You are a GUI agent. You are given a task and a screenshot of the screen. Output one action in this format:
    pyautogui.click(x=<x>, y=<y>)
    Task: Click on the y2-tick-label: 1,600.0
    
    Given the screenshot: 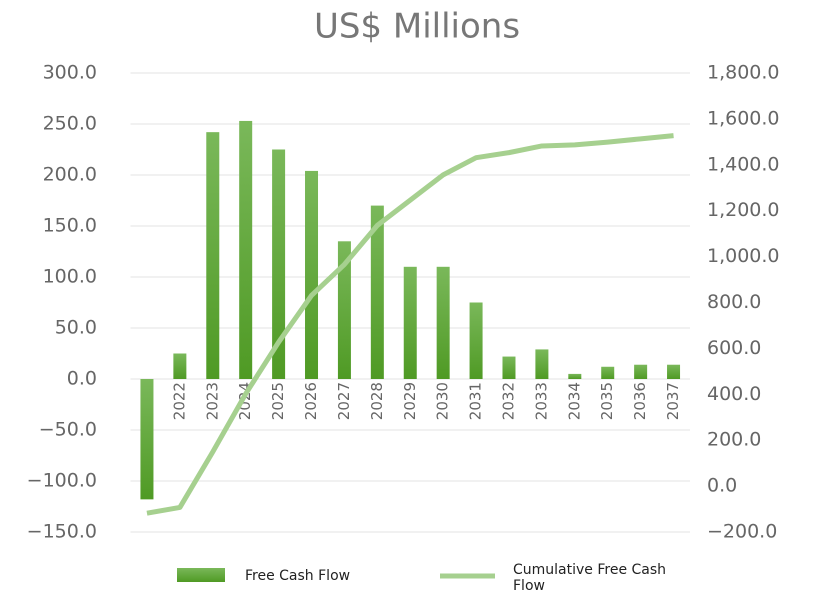 What is the action you would take?
    pyautogui.click(x=743, y=118)
    